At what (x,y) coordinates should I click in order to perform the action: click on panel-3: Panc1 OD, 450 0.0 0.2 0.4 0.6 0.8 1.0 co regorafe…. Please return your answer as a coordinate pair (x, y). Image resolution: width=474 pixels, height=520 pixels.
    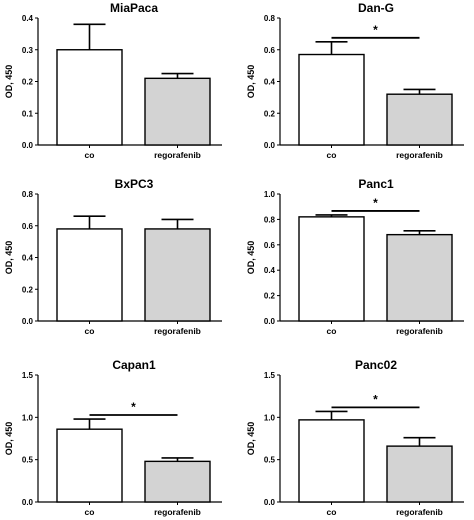
    Looking at the image, I should click on (355, 256).